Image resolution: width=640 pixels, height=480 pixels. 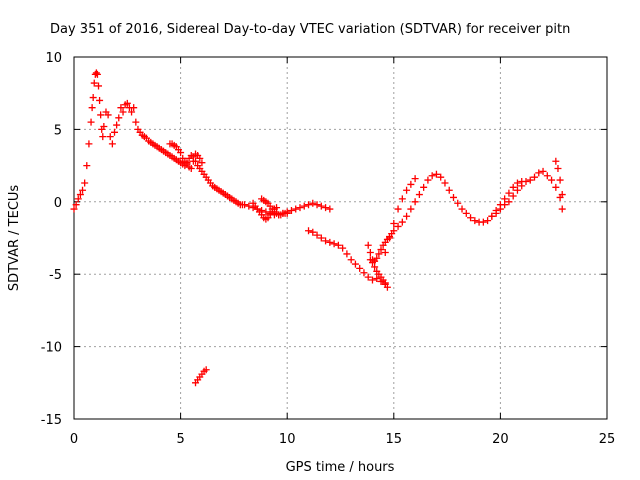 I want to click on x-tick-label: 0, so click(x=74, y=439).